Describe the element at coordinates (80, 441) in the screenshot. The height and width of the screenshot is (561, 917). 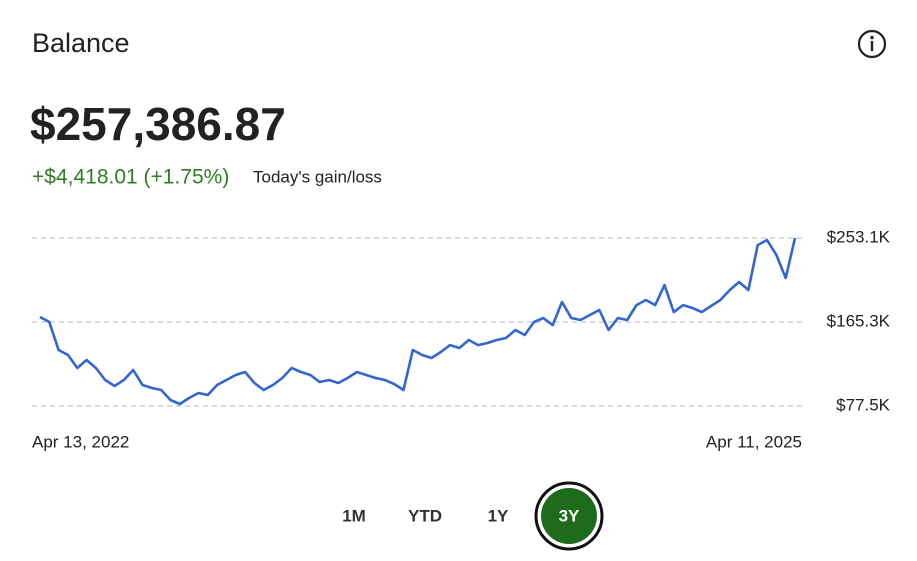
I see `x-tick-label: Apr 13, 2022` at that location.